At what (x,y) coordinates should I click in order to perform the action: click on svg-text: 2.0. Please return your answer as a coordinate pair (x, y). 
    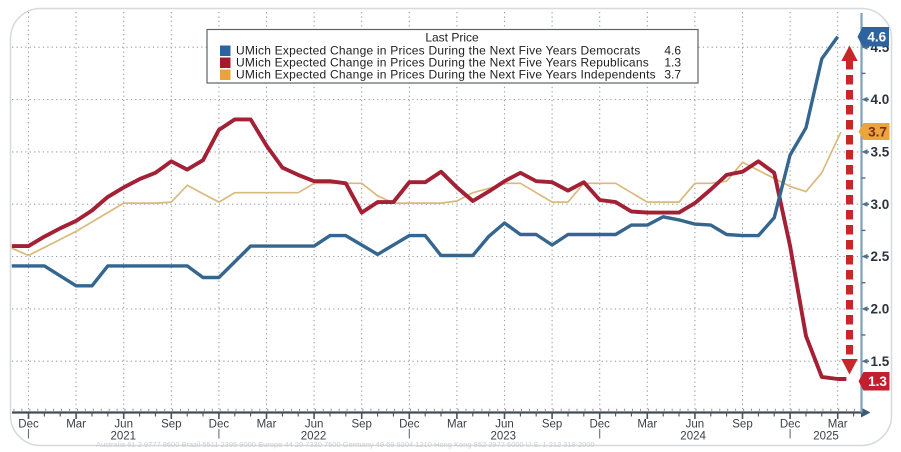
    Looking at the image, I should click on (880, 309).